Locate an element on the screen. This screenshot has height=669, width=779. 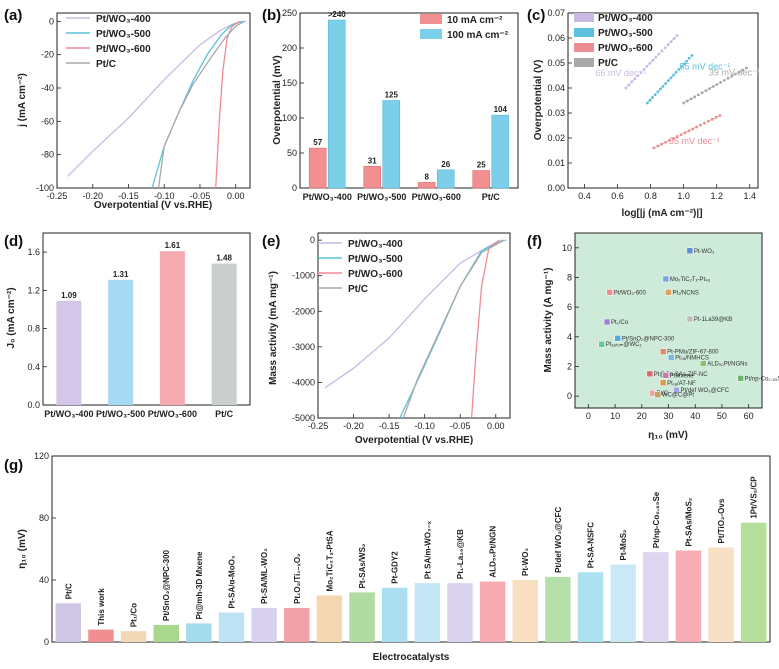
panel-e-series-line is located at coordinates (453, 329).